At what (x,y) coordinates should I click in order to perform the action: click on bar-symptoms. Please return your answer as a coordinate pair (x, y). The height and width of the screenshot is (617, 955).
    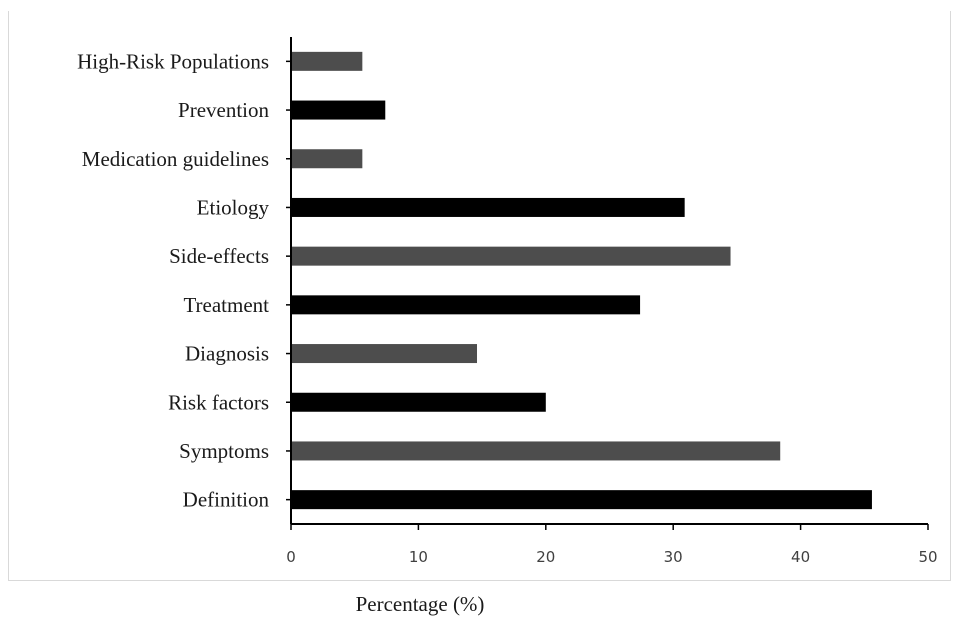
    Looking at the image, I should click on (536, 451).